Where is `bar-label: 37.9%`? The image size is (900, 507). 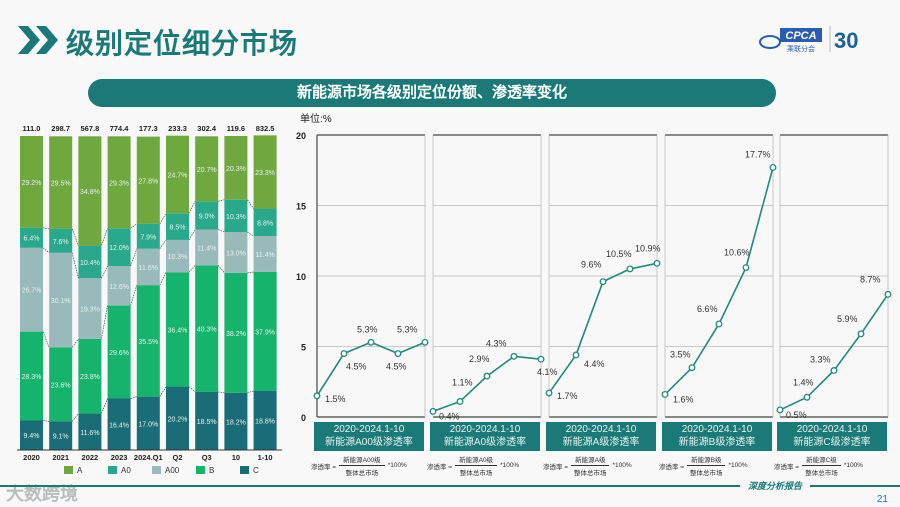 bar-label: 37.9% is located at coordinates (265, 332).